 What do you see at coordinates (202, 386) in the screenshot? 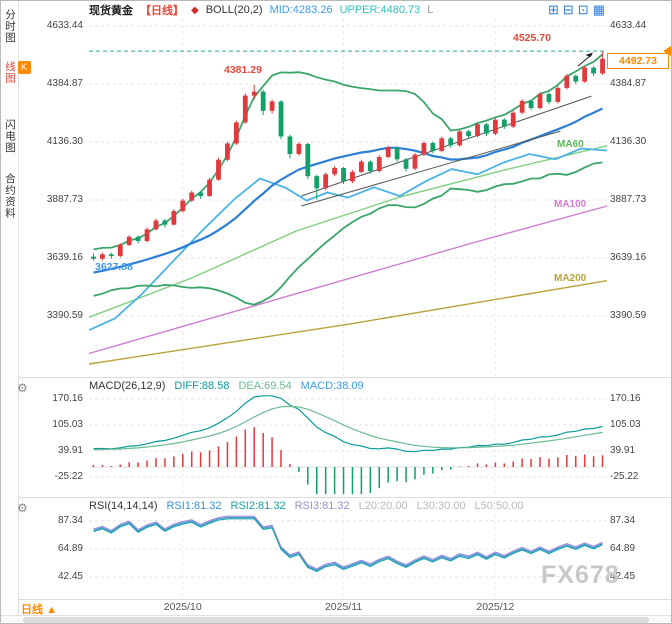
I see `macd-diff-value: DIFF:88.58` at bounding box center [202, 386].